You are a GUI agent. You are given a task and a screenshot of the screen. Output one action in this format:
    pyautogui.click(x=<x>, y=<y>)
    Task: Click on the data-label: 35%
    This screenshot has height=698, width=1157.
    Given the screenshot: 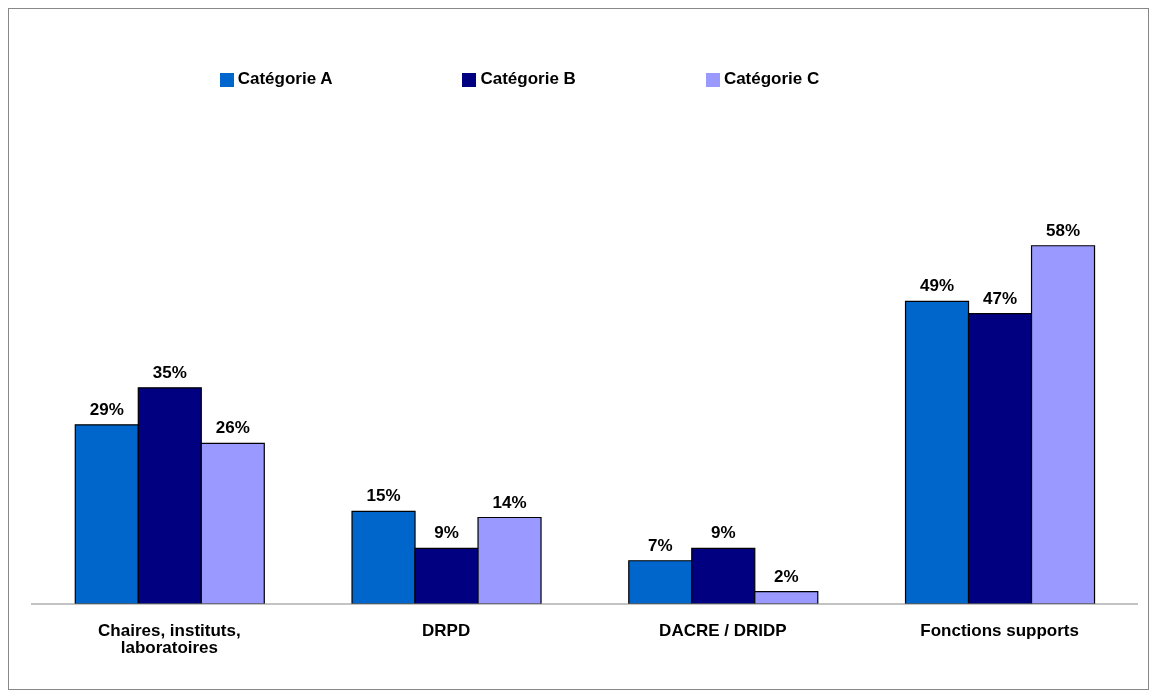 What is the action you would take?
    pyautogui.click(x=169, y=372)
    